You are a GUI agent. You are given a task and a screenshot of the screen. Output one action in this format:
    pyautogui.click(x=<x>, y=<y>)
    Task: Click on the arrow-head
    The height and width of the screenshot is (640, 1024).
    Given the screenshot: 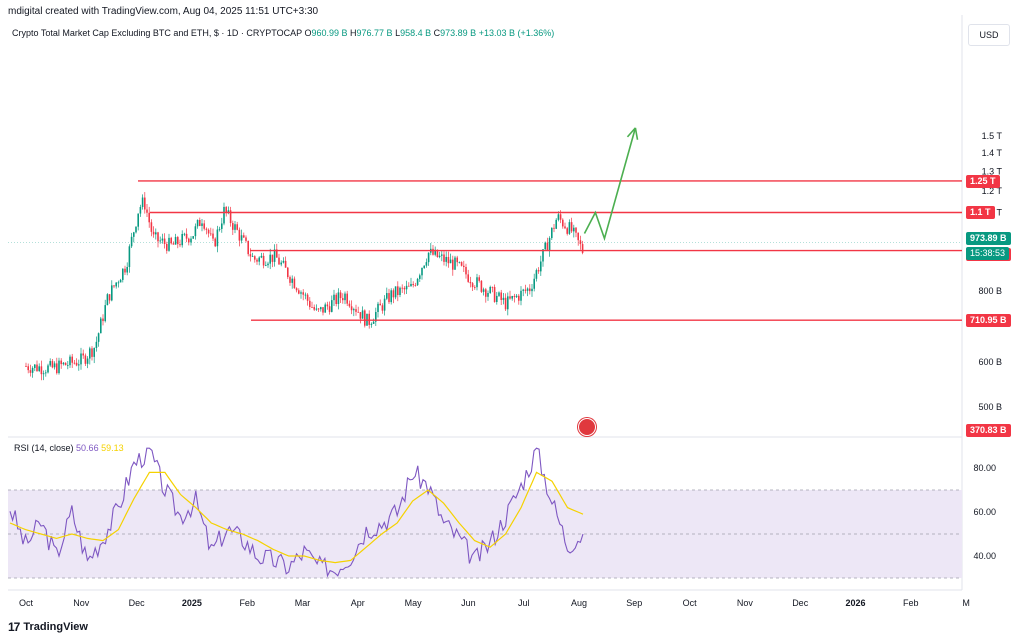 What is the action you would take?
    pyautogui.click(x=631, y=132)
    